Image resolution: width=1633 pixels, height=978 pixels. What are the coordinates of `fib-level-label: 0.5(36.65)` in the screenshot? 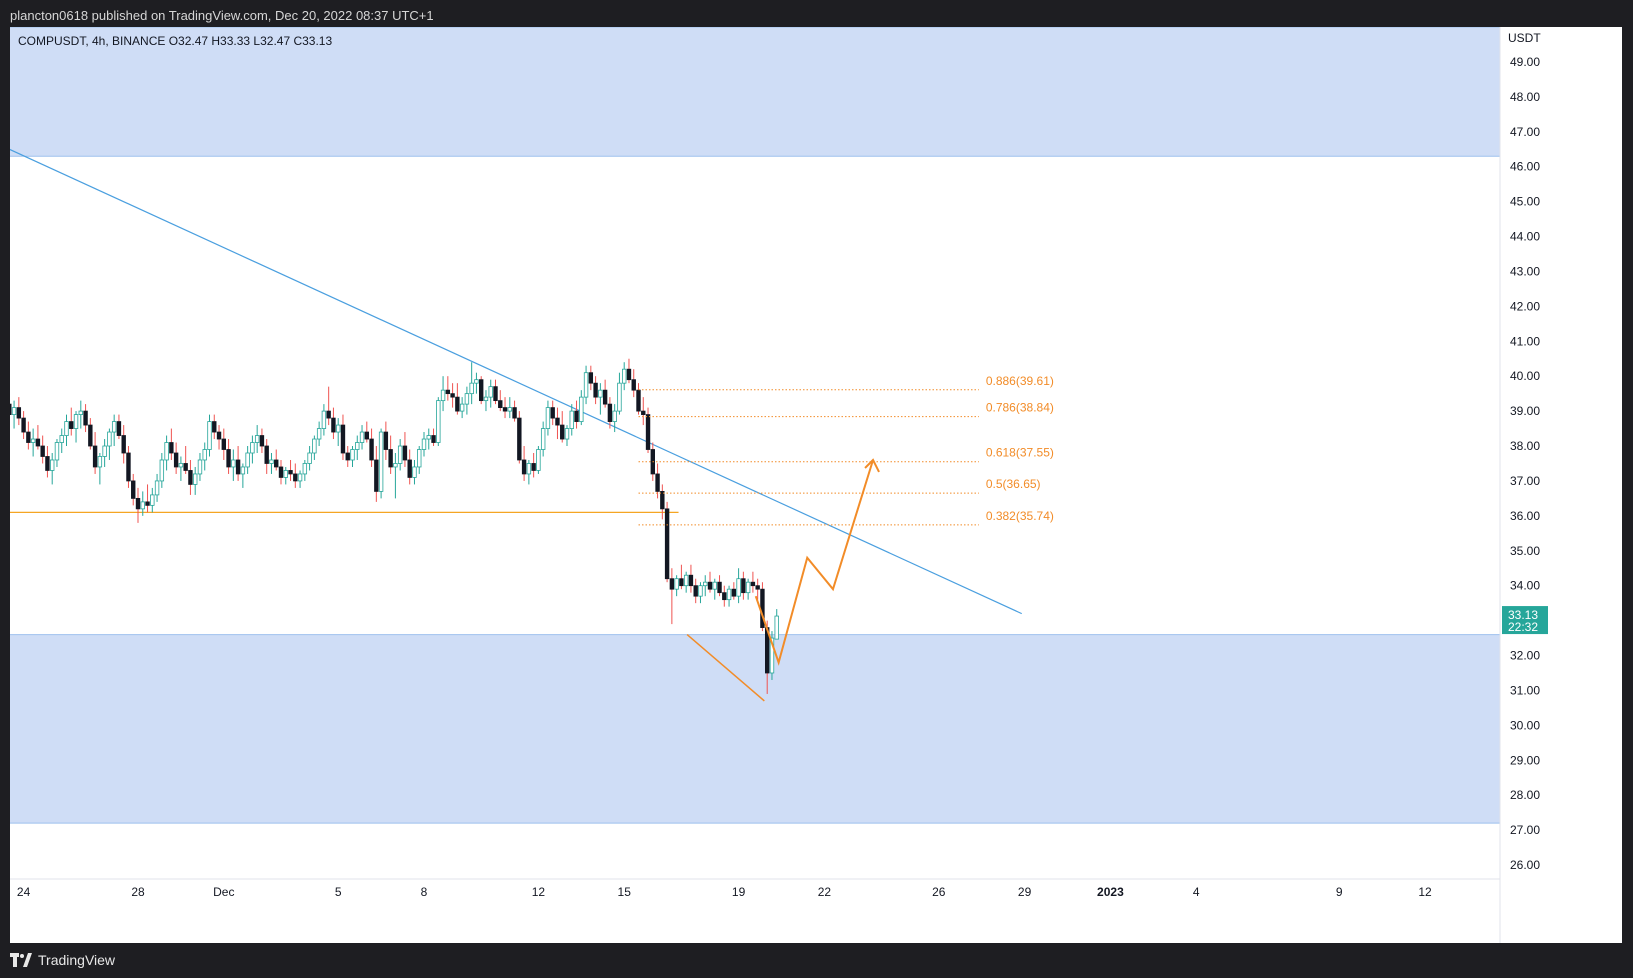 It's located at (1013, 484).